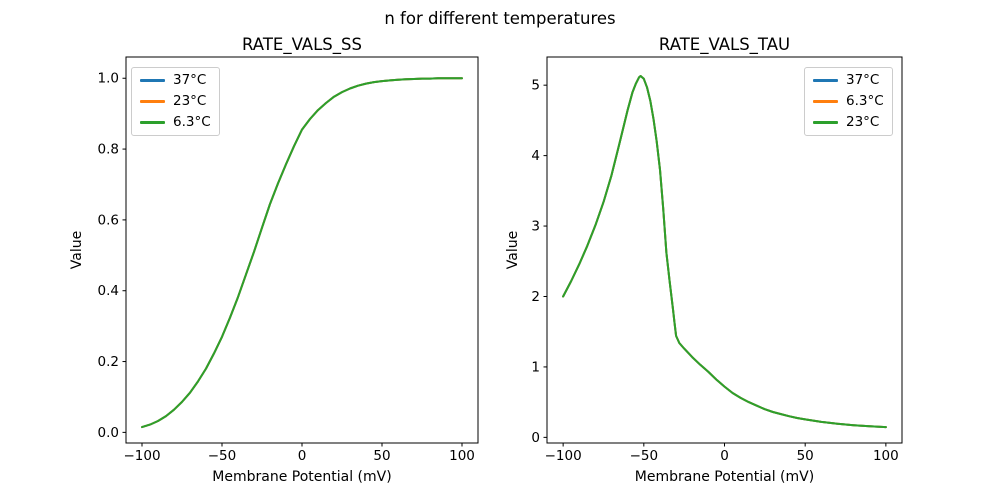 The image size is (1000, 500). I want to click on y-tick-label: 2, so click(535, 297).